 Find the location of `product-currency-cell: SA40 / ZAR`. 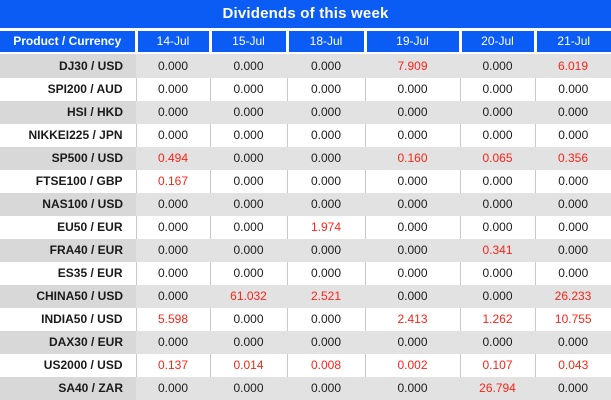

product-currency-cell: SA40 / ZAR is located at coordinates (68, 388).